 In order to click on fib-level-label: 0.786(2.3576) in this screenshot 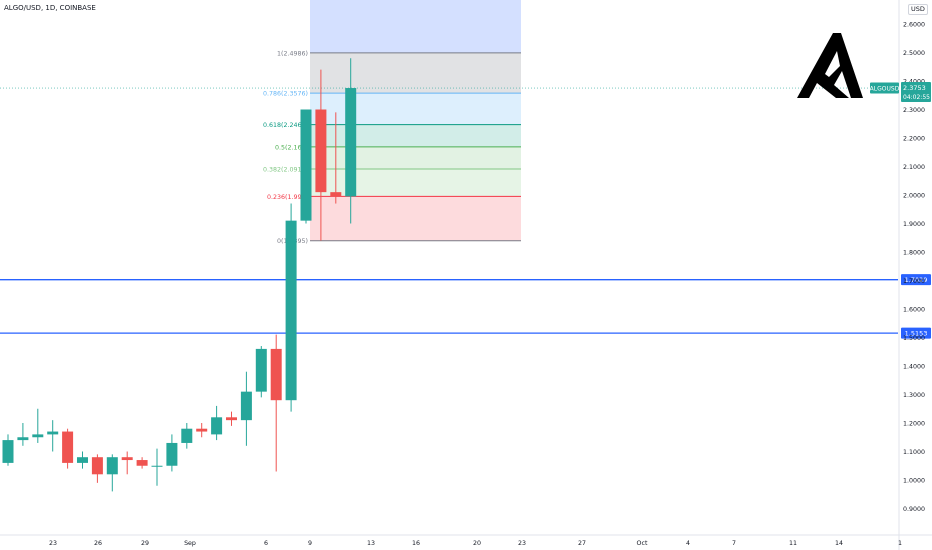, I will do `click(285, 94)`.